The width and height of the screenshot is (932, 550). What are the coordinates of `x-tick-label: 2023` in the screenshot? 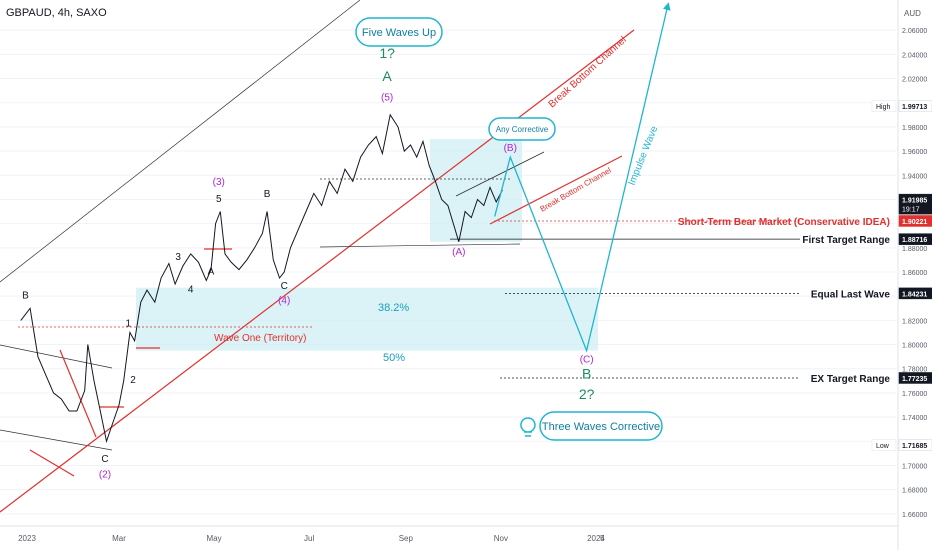 It's located at (27, 538).